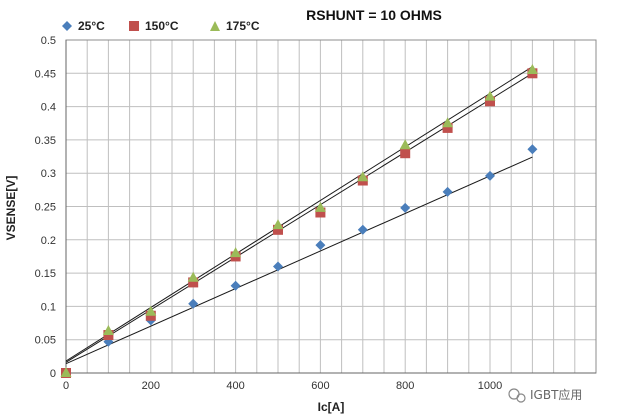 Image resolution: width=618 pixels, height=420 pixels. Describe the element at coordinates (66, 386) in the screenshot. I see `x-tick-label: 0` at that location.